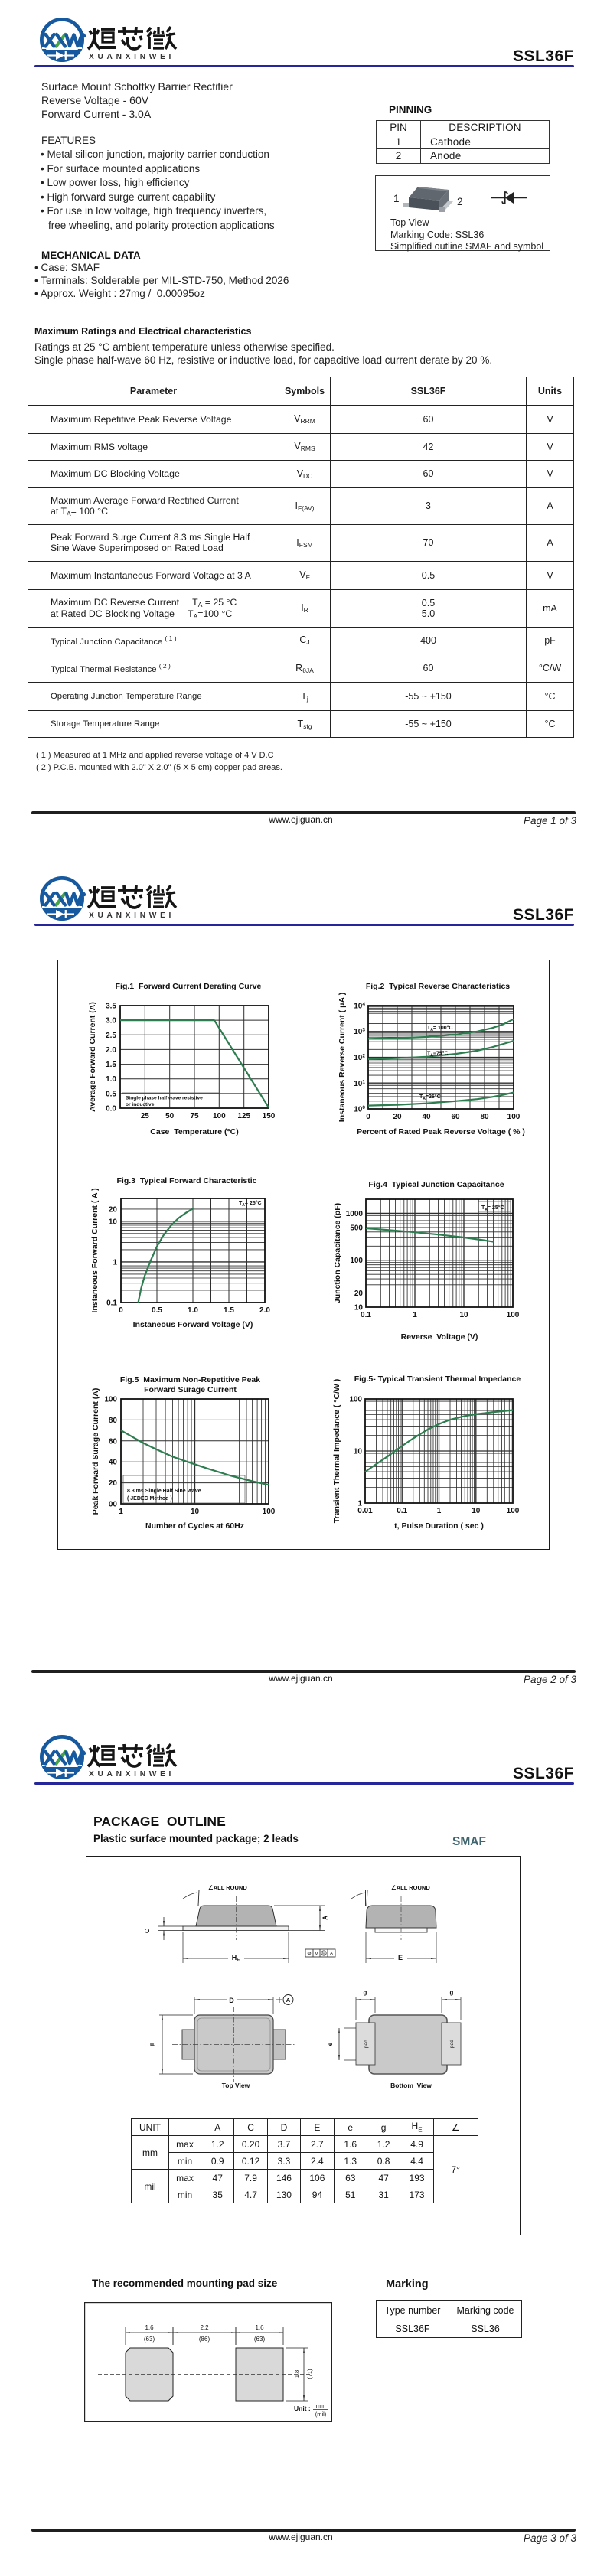 The width and height of the screenshot is (607, 2576). Describe the element at coordinates (265, 1310) in the screenshot. I see `svg-text: 2.0` at that location.